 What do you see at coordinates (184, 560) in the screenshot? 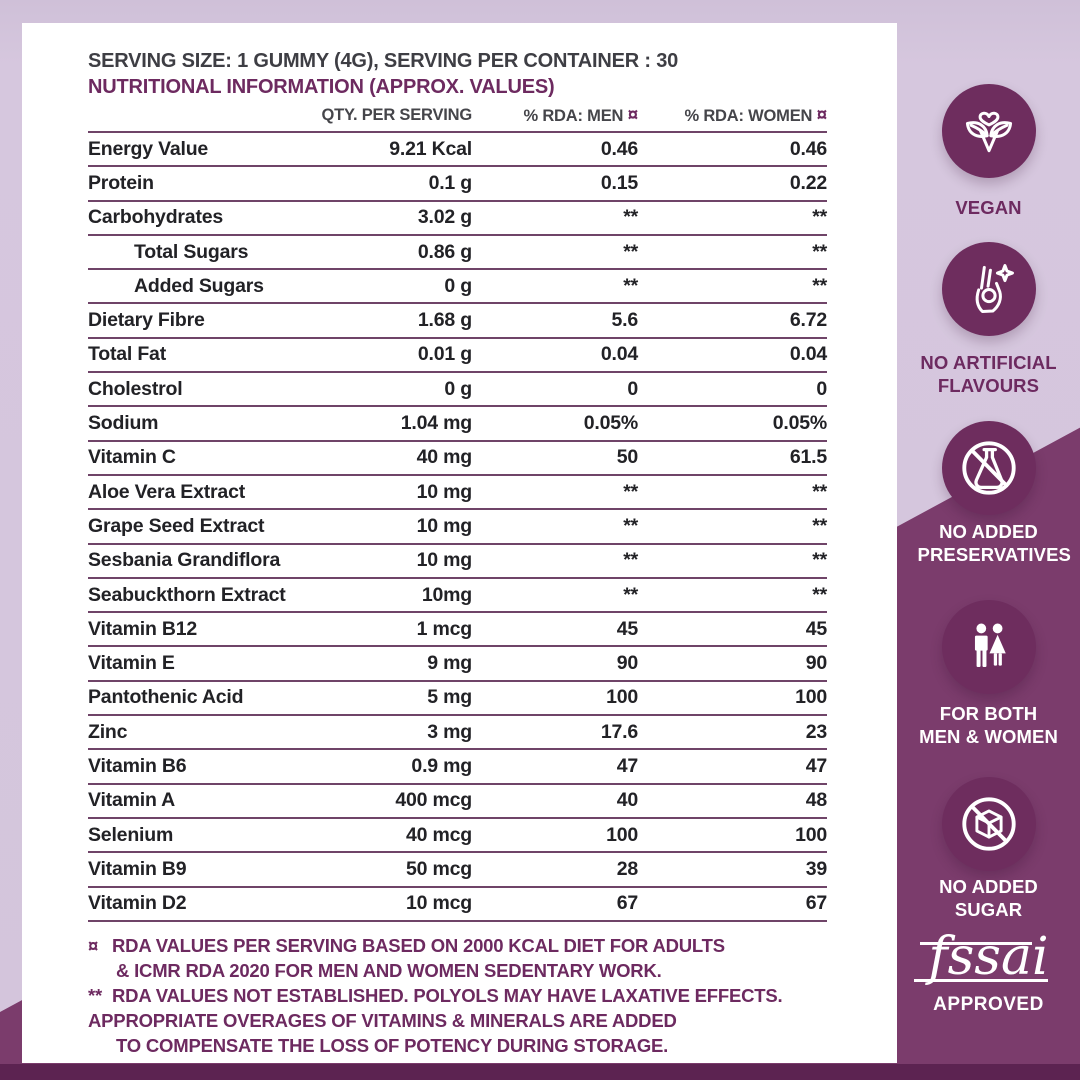
I see `cell-name: Sesbania Grandiflora` at bounding box center [184, 560].